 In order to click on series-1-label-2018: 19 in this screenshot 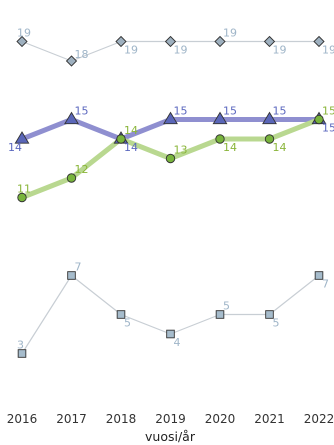, I will do `click(131, 50)`.